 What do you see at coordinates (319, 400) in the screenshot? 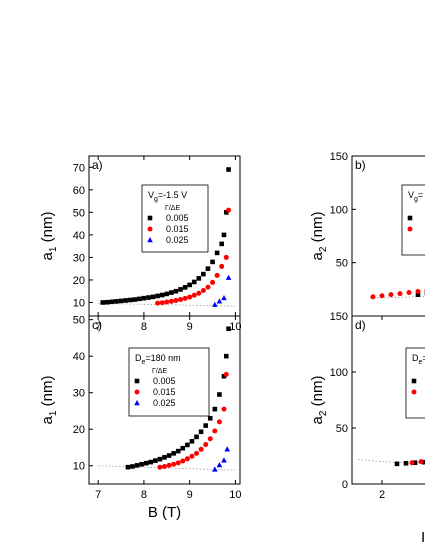
I see `y-axis-label: a2 (nm)` at bounding box center [319, 400].